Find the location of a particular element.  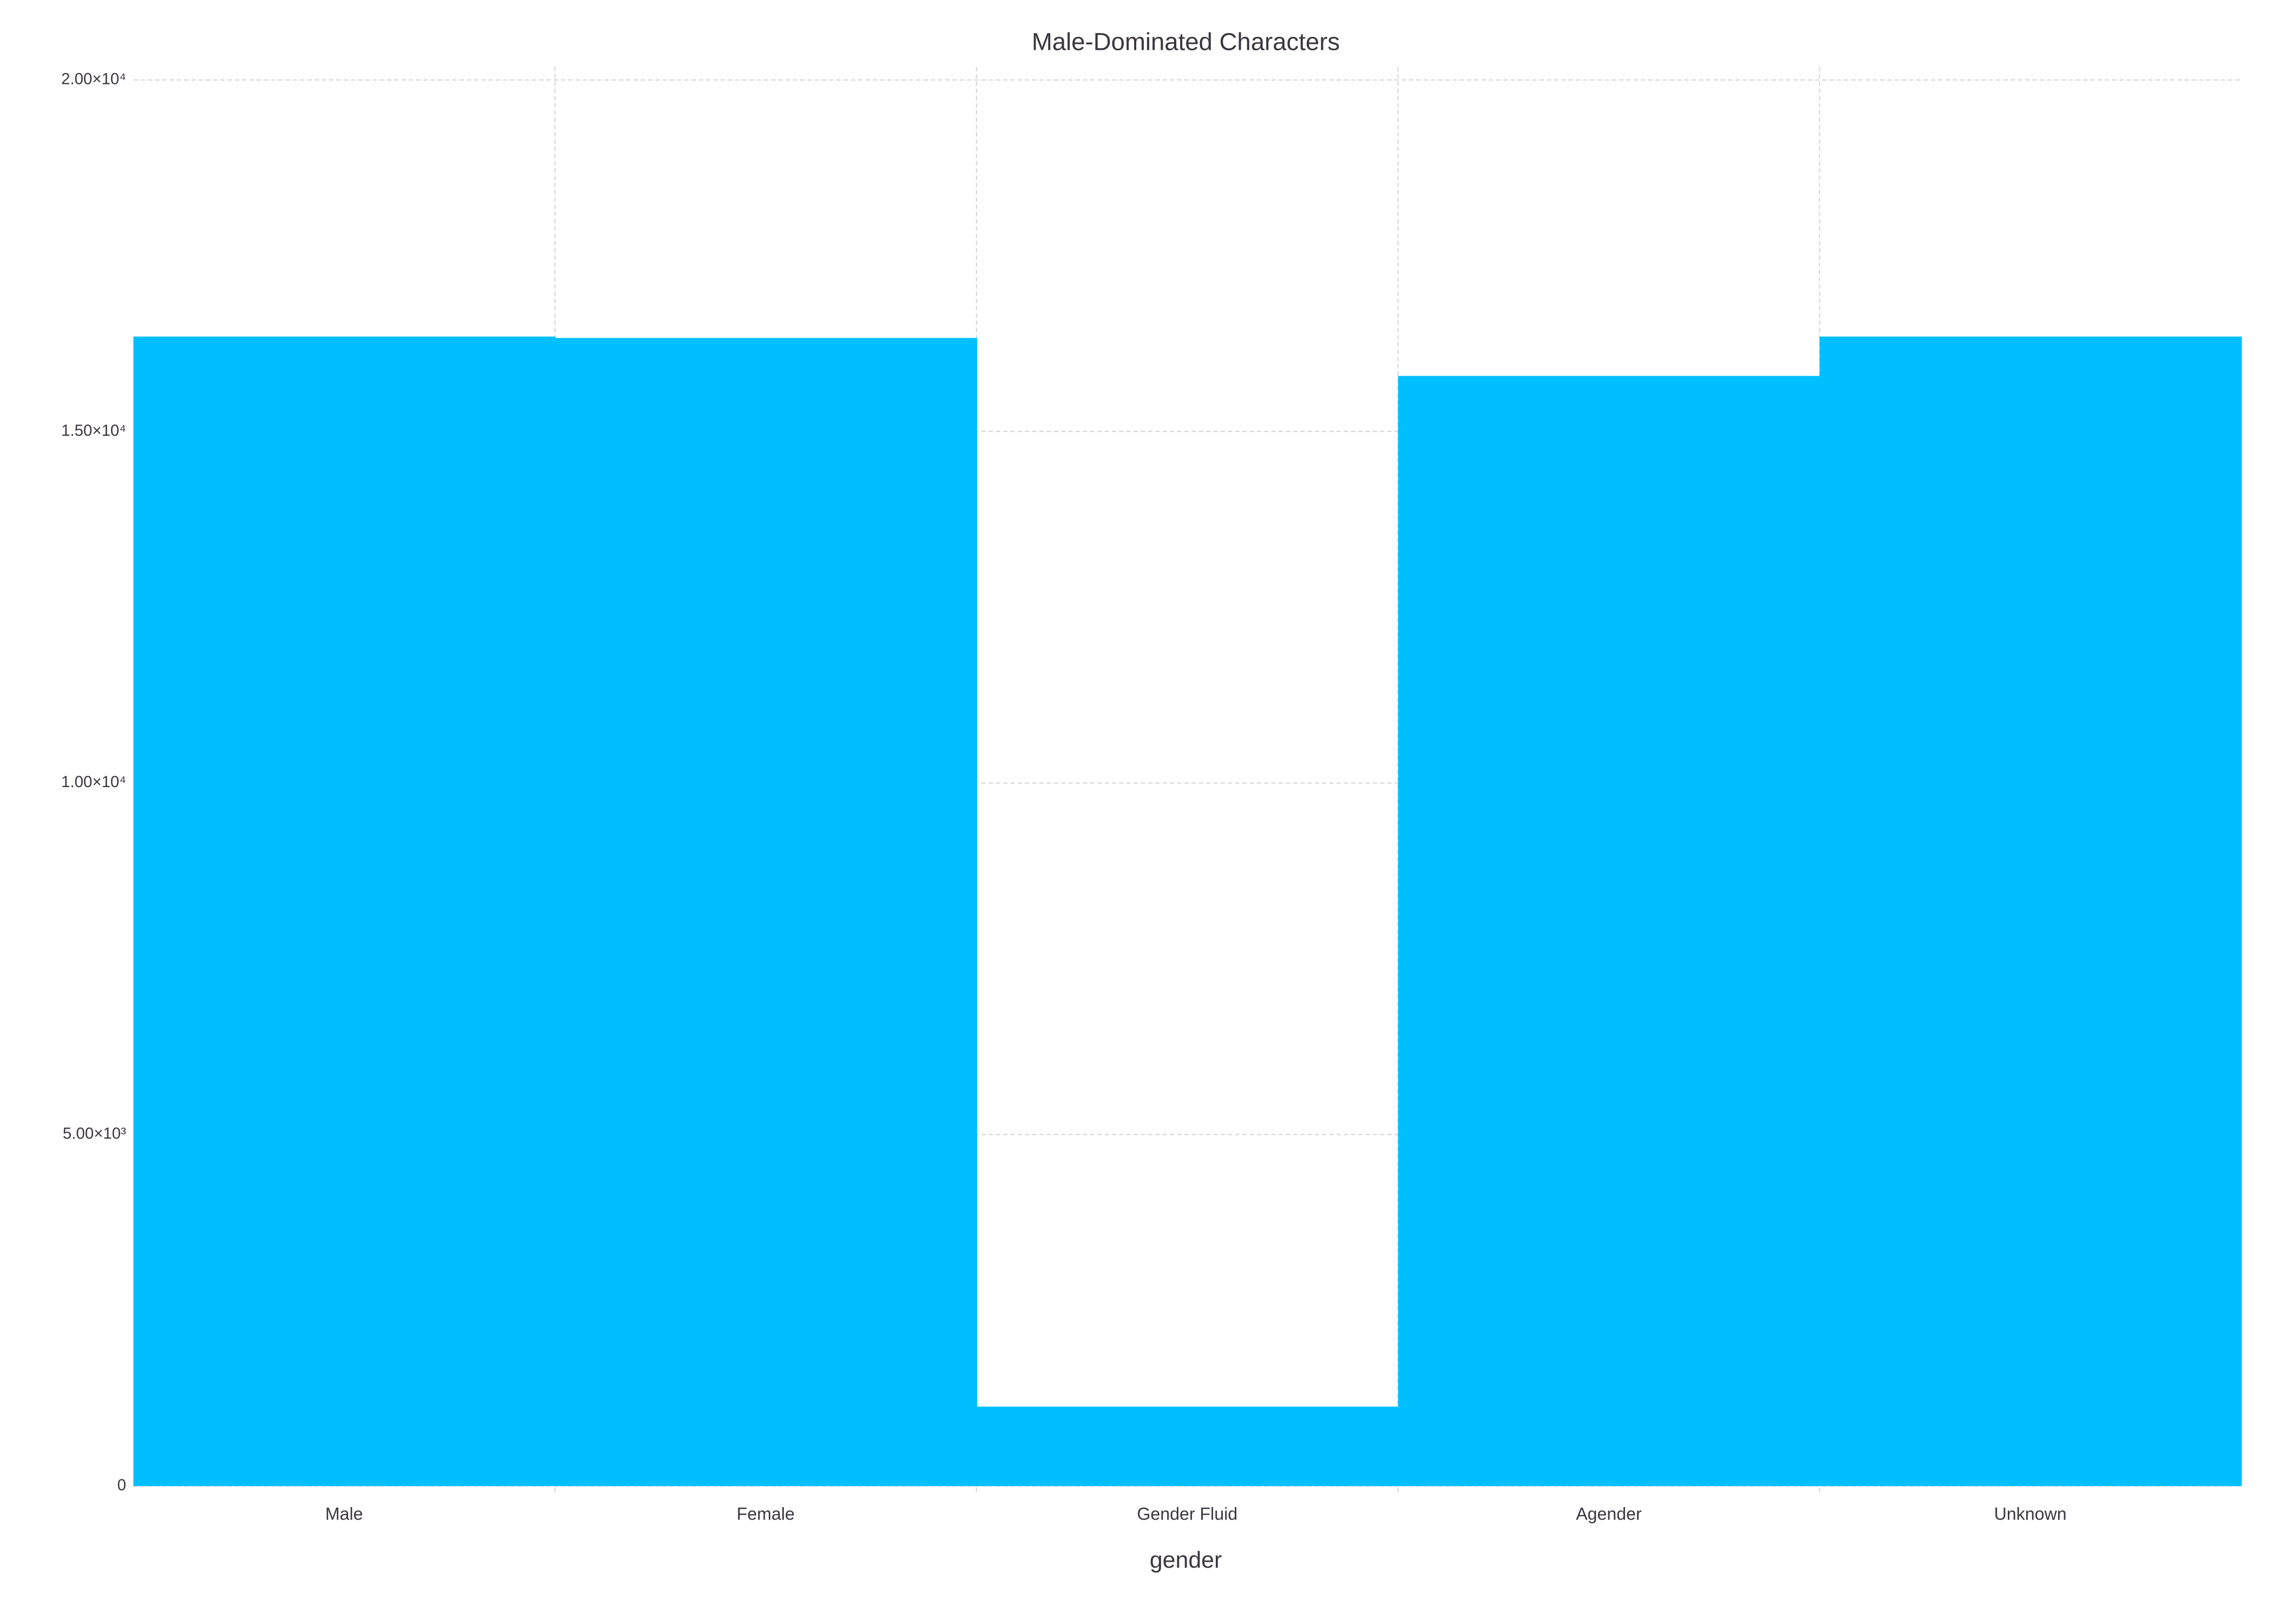

x-tick-label: Male is located at coordinates (344, 1513).